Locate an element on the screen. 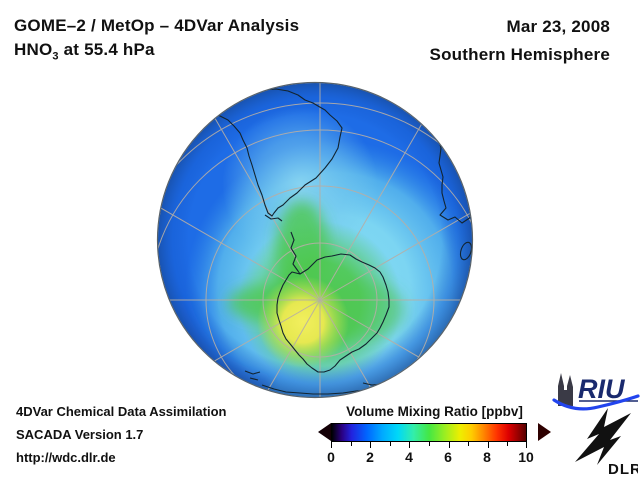 The image size is (640, 480). riu-swoosh is located at coordinates (596, 402).